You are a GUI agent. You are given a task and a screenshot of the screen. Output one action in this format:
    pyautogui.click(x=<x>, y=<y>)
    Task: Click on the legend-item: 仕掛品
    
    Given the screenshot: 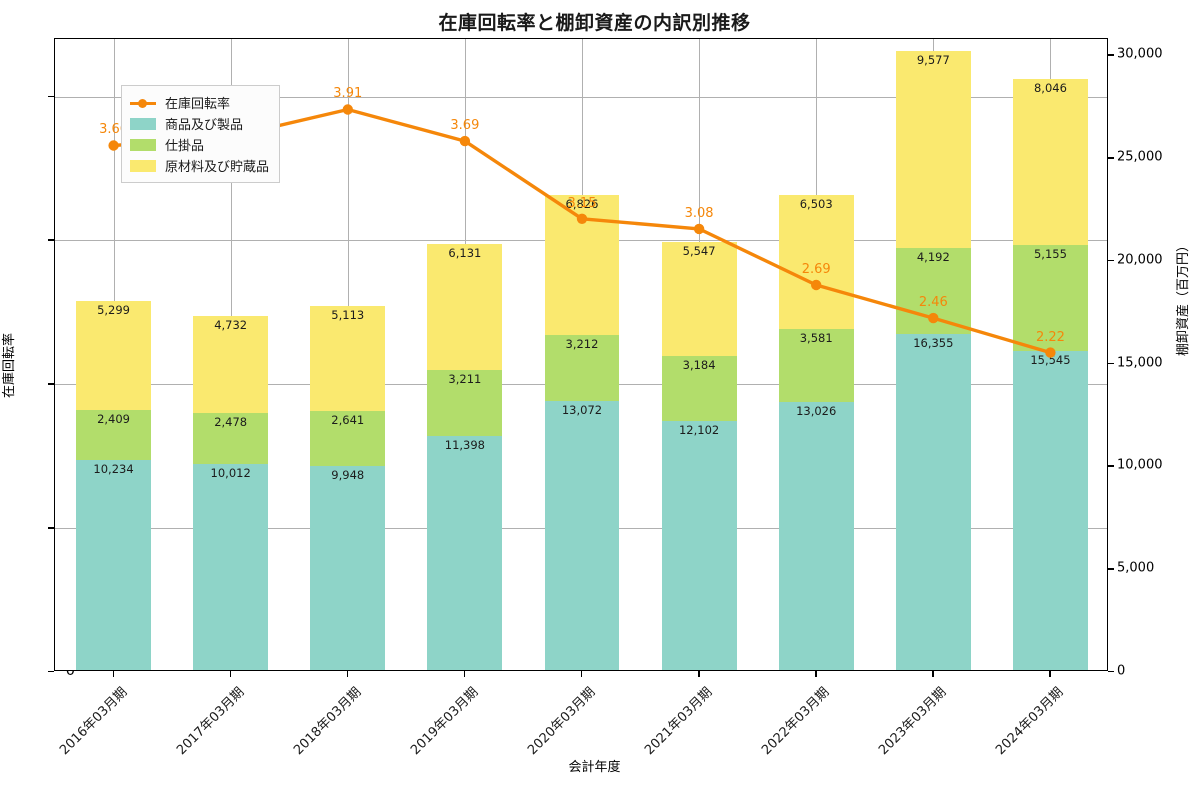 What is the action you would take?
    pyautogui.click(x=199, y=144)
    